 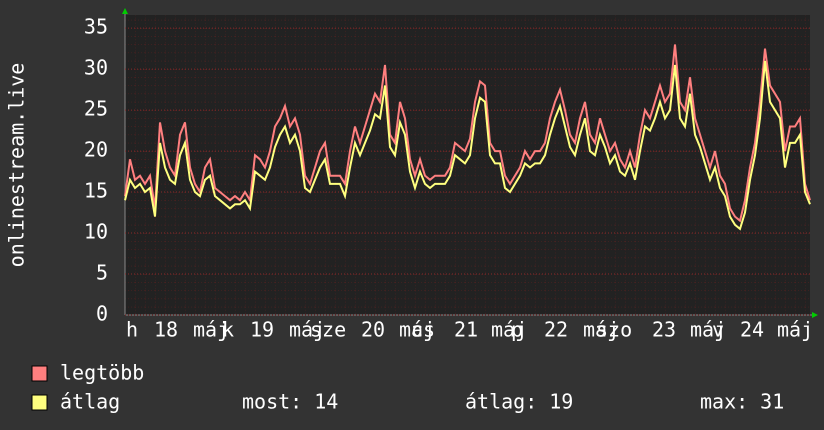 I want to click on y-tick-label: 15, so click(x=96, y=191).